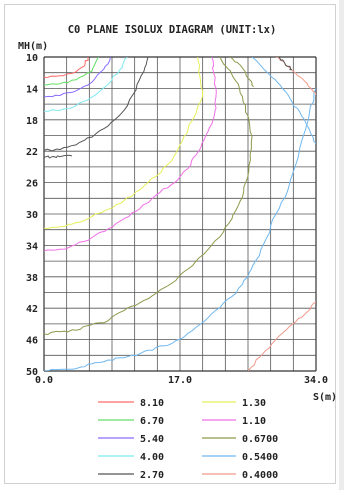  I want to click on y-tick-label: 50, so click(32, 372).